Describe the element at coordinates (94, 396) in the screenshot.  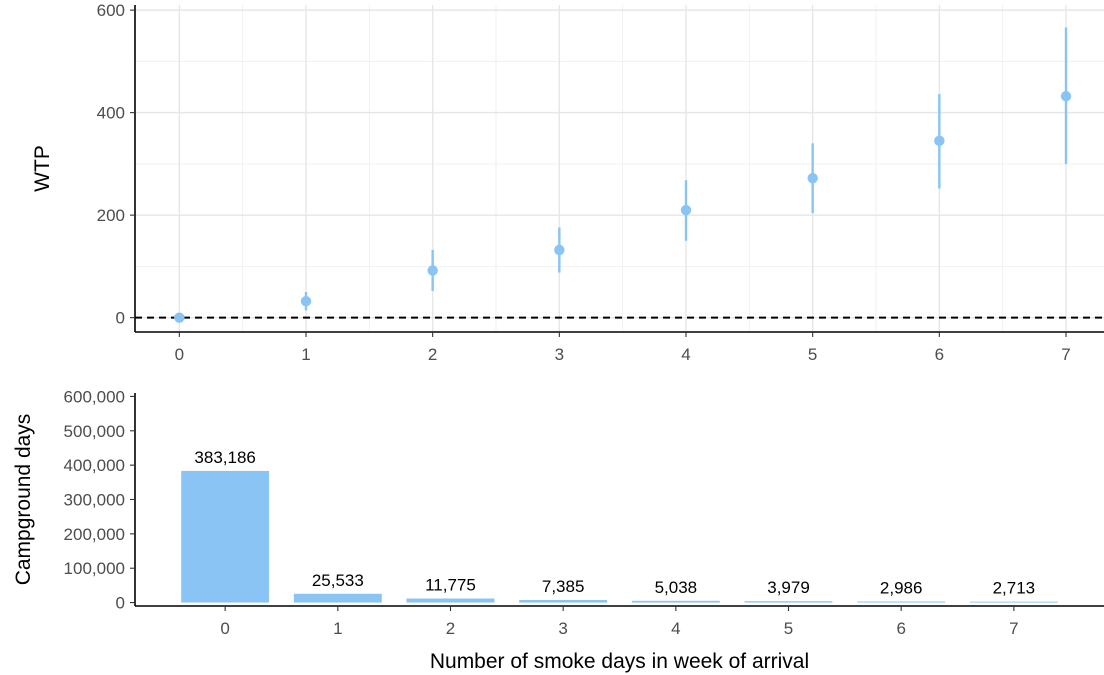
I see `y-tick-label: 600,000` at that location.